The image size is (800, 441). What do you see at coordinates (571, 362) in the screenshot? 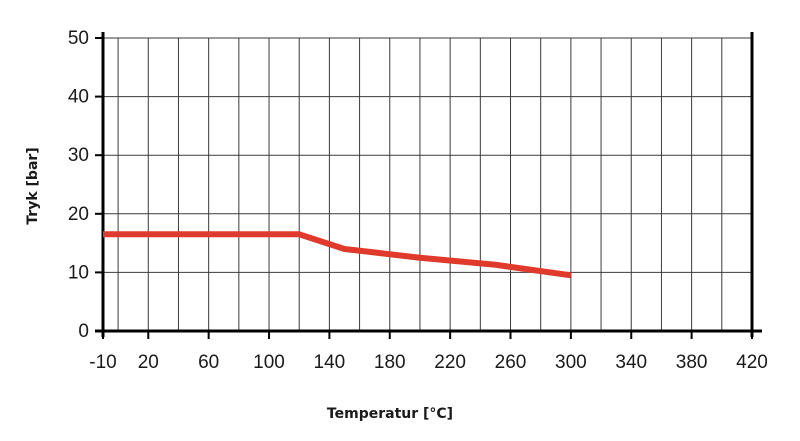
I see `x-tick-label: 300` at bounding box center [571, 362].